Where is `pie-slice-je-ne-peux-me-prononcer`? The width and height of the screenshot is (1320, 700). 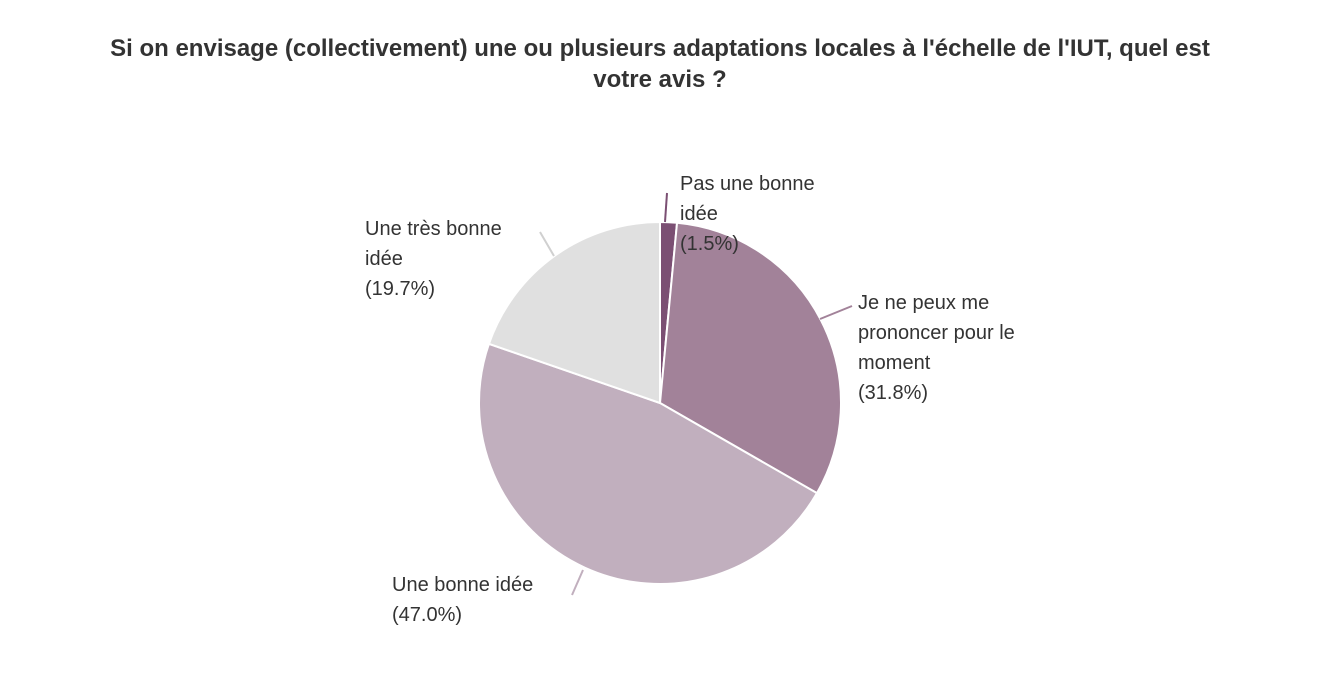
pie-slice-je-ne-peux-me-prononcer is located at coordinates (750, 358).